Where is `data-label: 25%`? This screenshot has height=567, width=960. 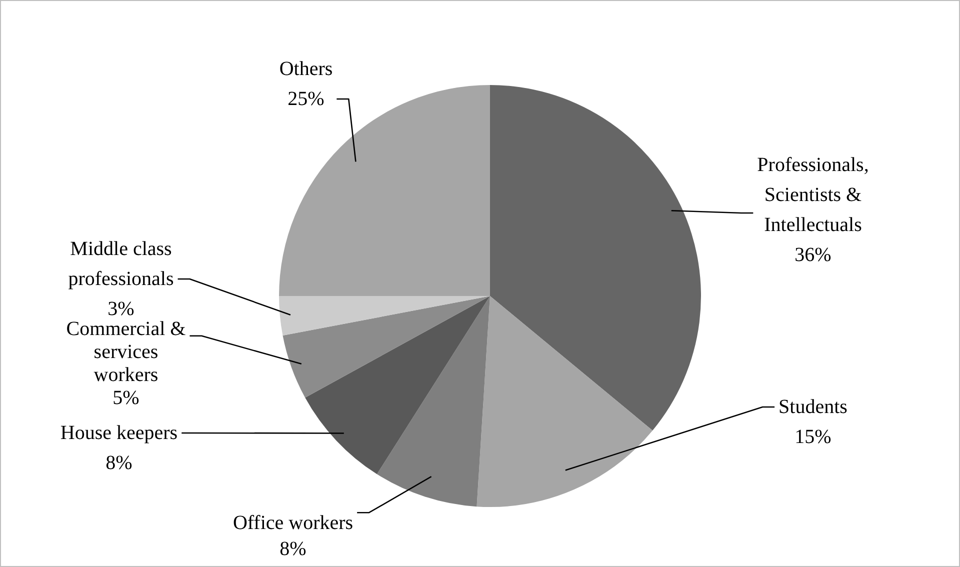 data-label: 25% is located at coordinates (306, 99).